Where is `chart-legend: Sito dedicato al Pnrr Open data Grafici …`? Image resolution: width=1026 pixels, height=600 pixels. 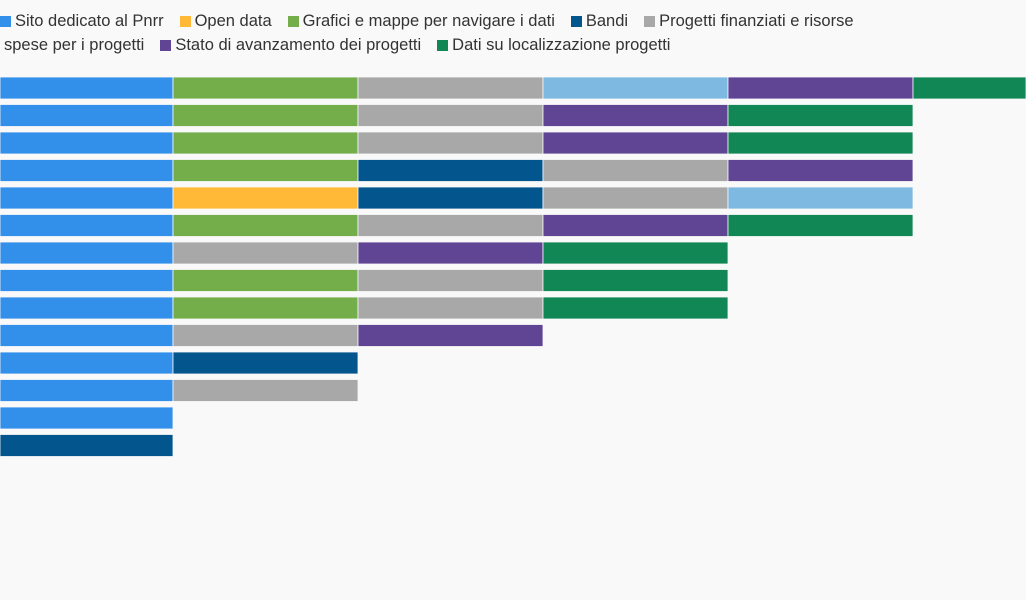 chart-legend: Sito dedicato al Pnrr Open data Grafici … is located at coordinates (450, 33).